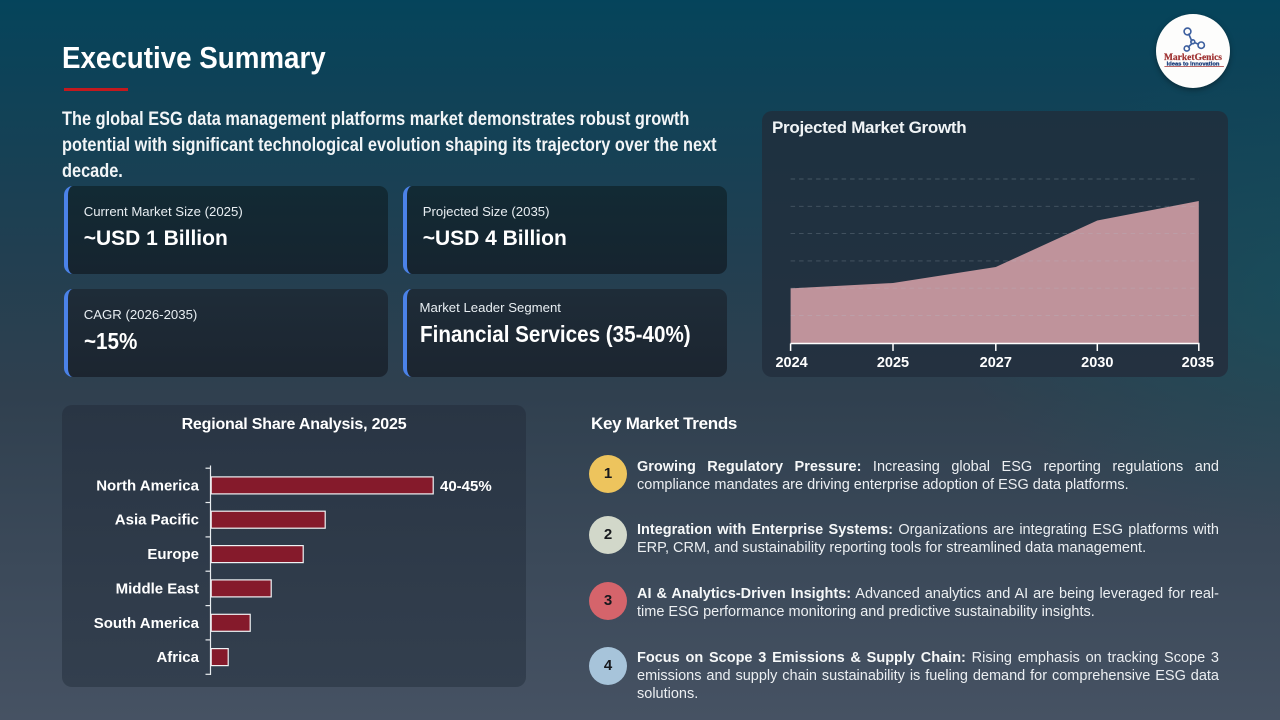  What do you see at coordinates (147, 485) in the screenshot?
I see `svg-text: North America` at bounding box center [147, 485].